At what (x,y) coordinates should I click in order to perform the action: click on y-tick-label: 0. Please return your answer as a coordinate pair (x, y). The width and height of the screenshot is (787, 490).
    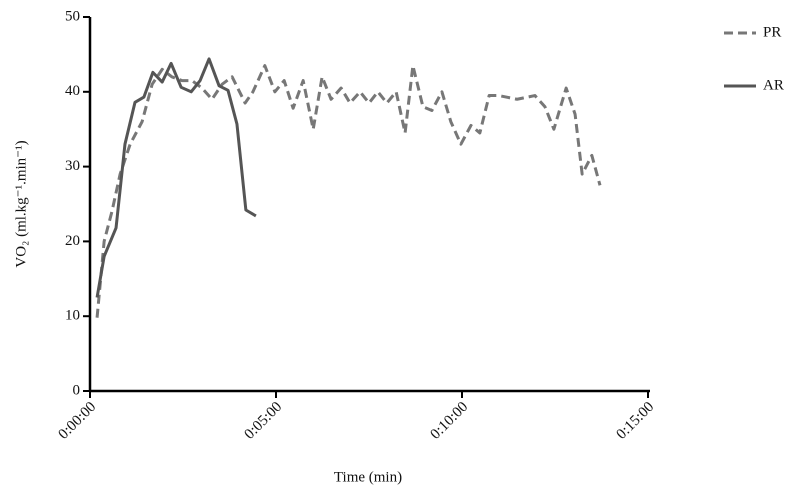
    Looking at the image, I should click on (77, 390).